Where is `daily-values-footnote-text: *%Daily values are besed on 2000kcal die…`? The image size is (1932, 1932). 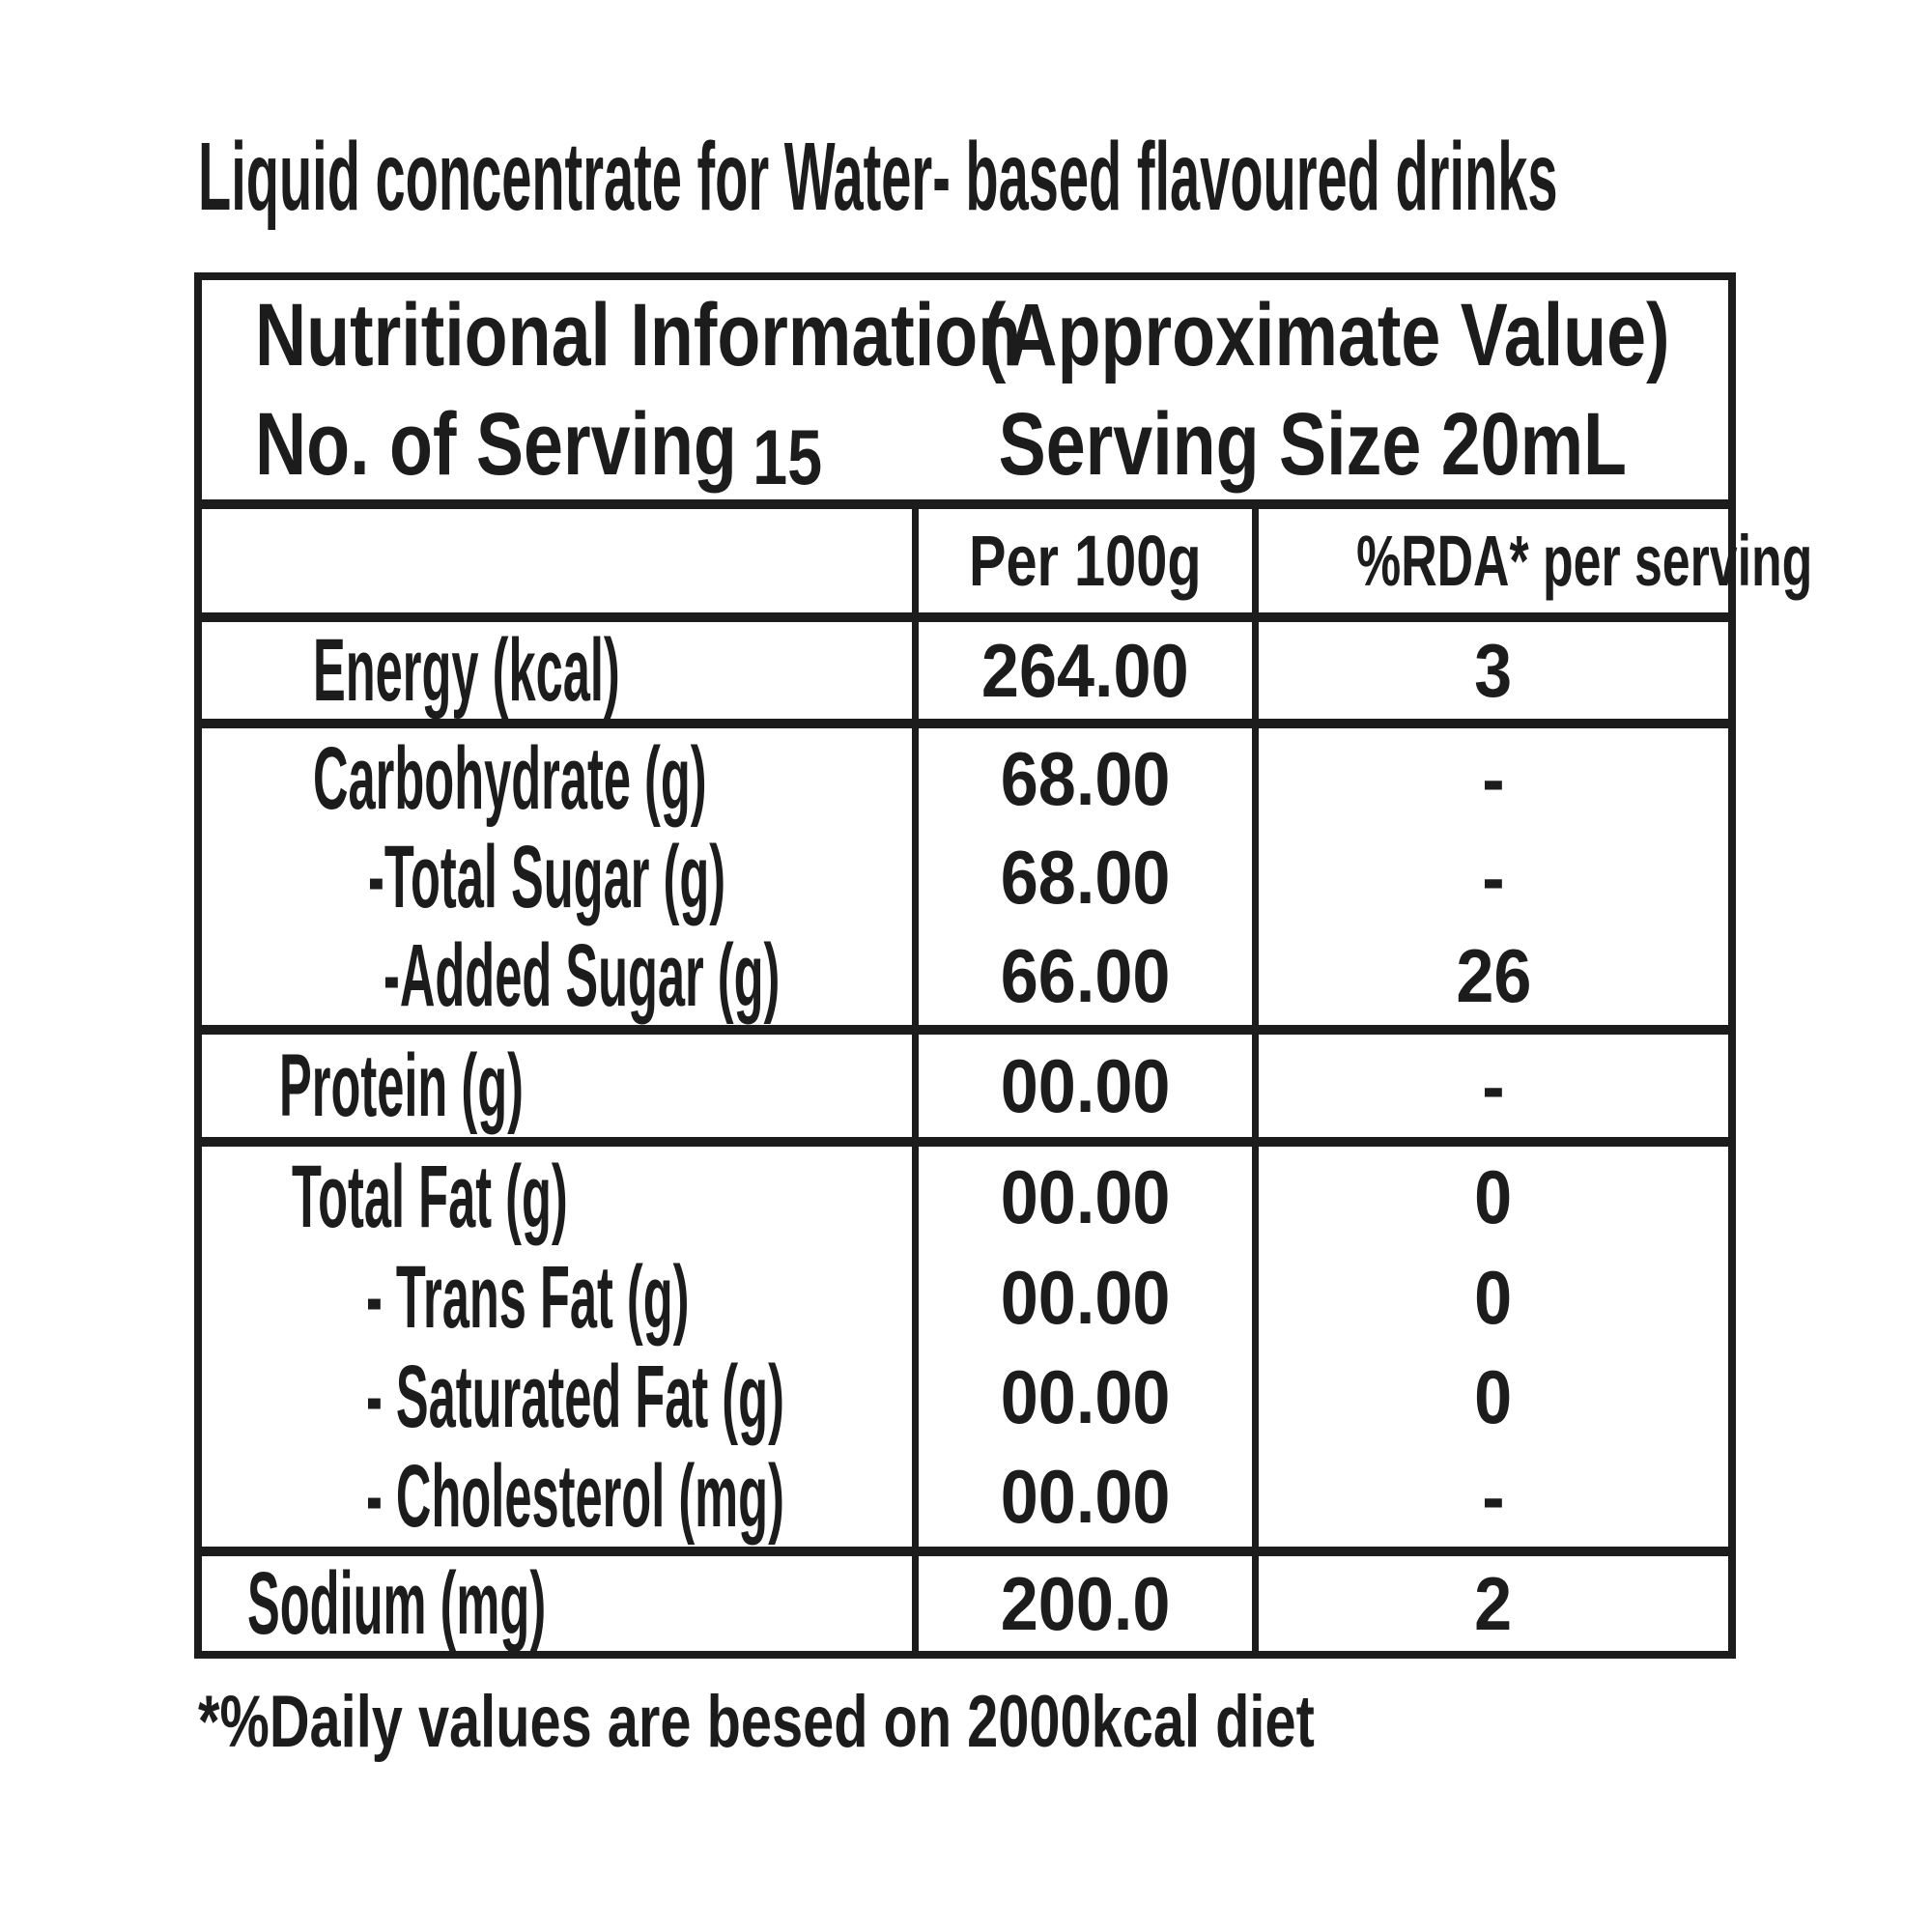
daily-values-footnote-text: *%Daily values are besed on 2000kcal die… is located at coordinates (756, 1722).